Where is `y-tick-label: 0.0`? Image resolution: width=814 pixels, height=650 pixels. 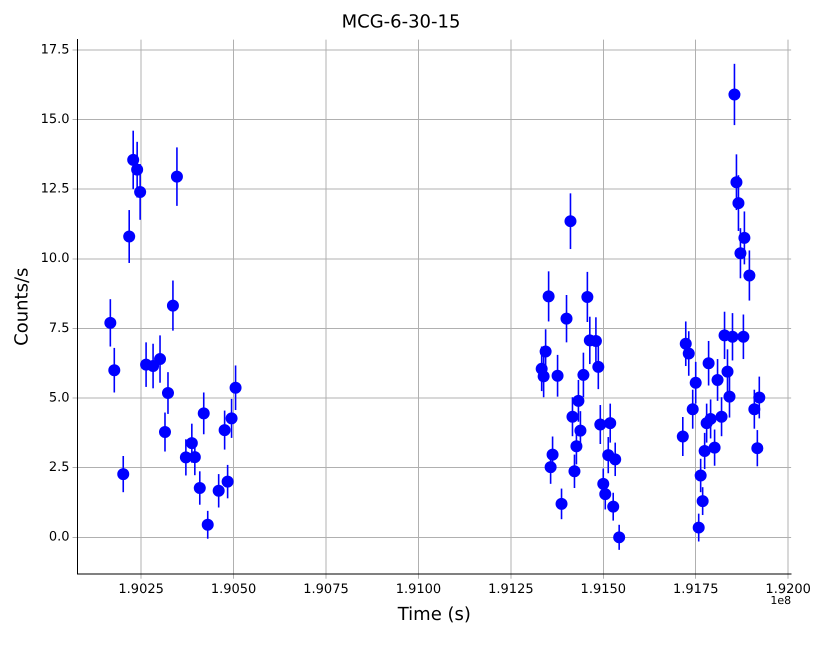 y-tick-label: 0.0 is located at coordinates (59, 537).